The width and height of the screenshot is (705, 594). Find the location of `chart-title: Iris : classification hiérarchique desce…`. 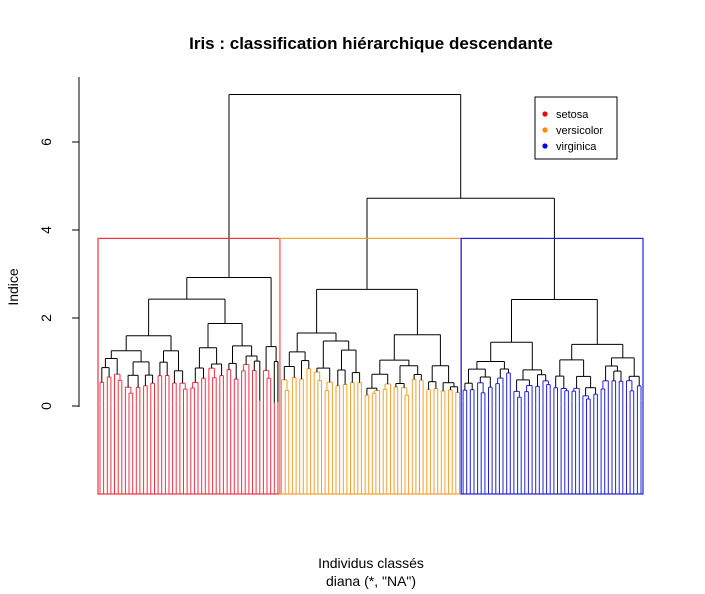

chart-title: Iris : classification hiérarchique desce… is located at coordinates (371, 43).